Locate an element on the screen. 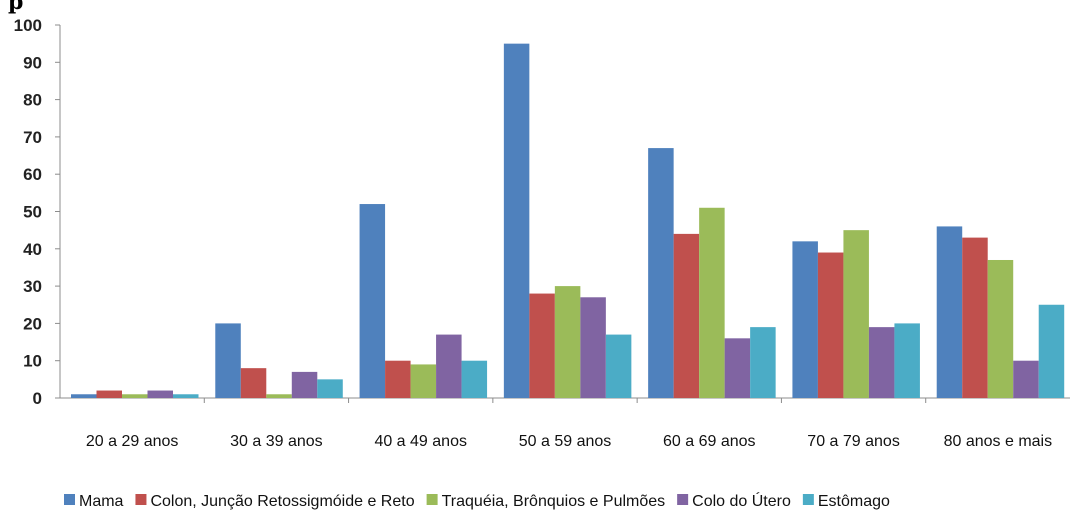  legend-label: Traquéia, Brônquios e Pulmões is located at coordinates (554, 501).